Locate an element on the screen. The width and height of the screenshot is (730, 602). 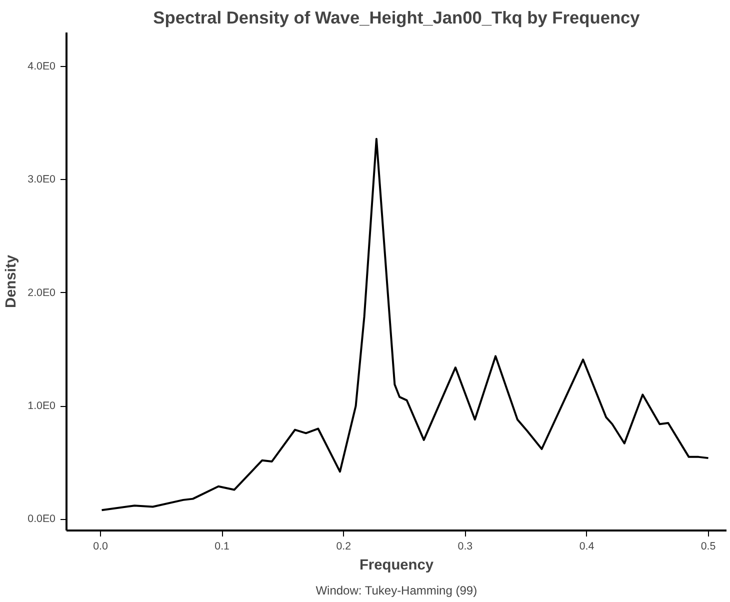
y-tick-label: 0.0E0 is located at coordinates (42, 519).